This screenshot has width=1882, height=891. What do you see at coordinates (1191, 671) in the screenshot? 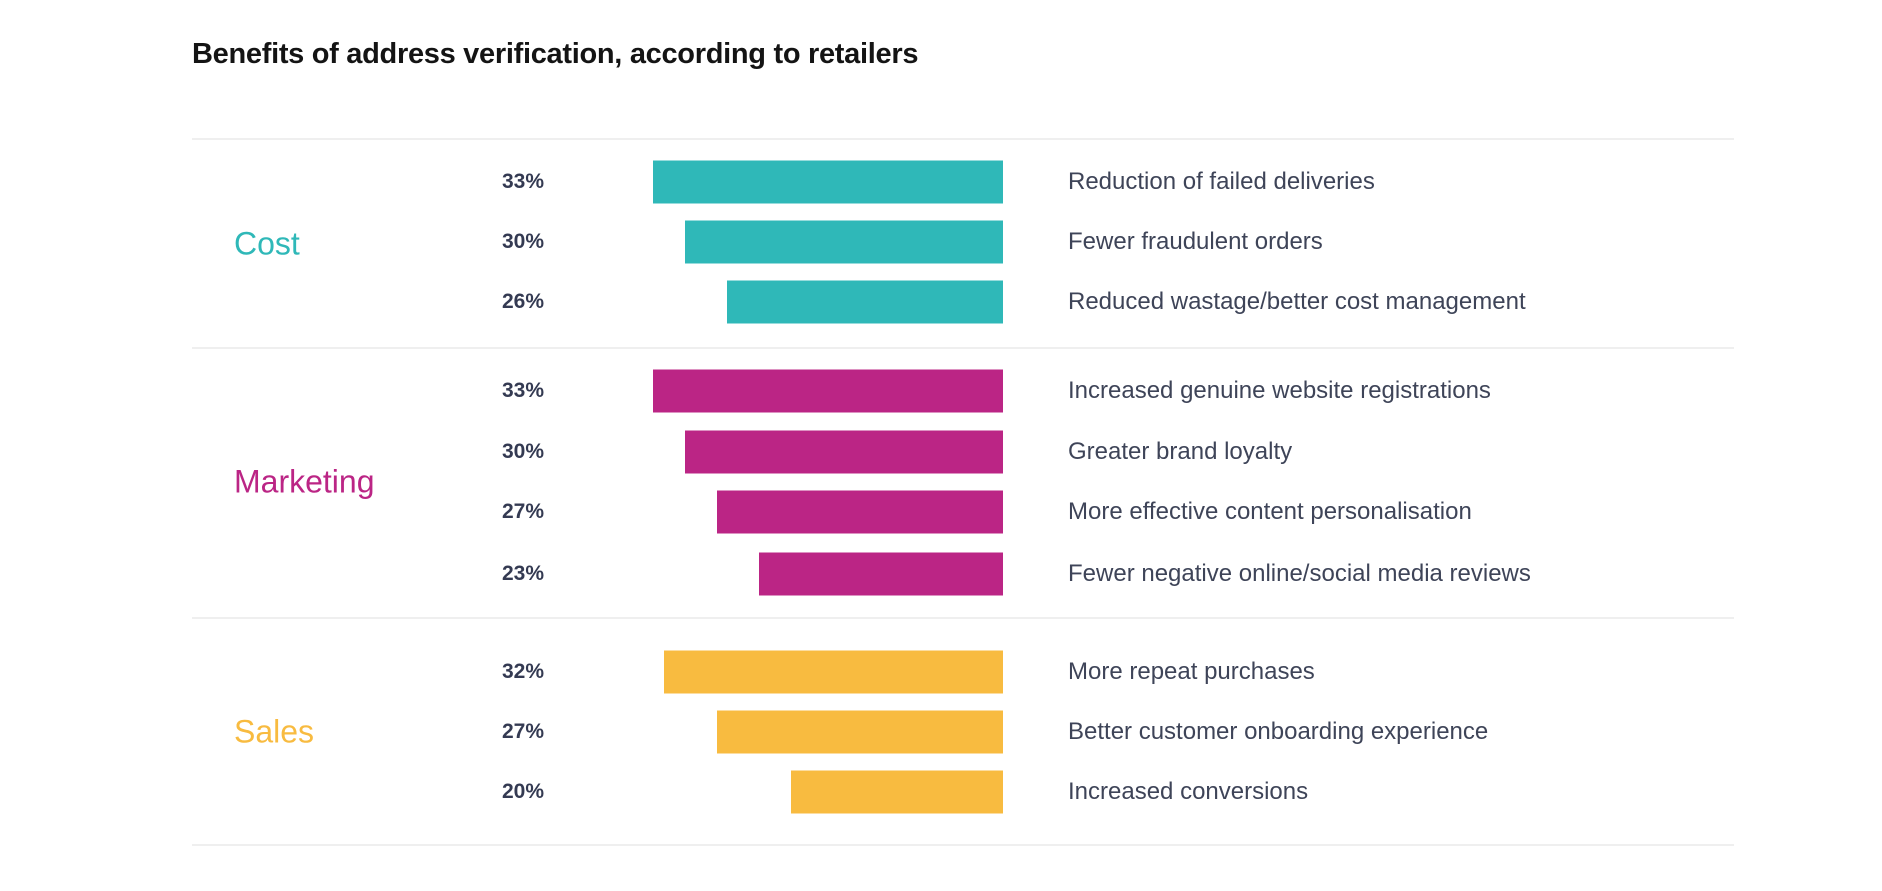
I see `bar-category-label: More repeat purchases` at bounding box center [1191, 671].